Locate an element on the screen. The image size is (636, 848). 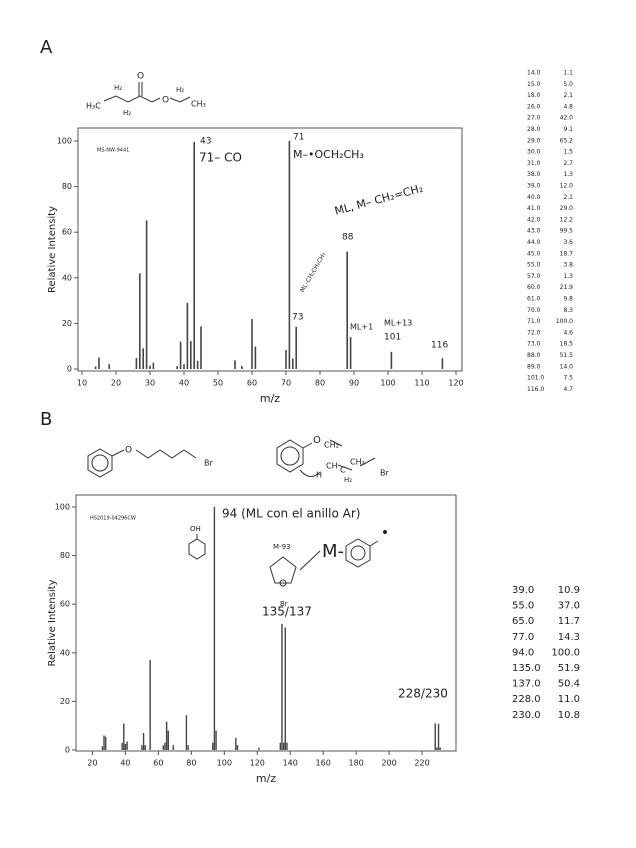
annotation: 228/230 is located at coordinates (423, 694).